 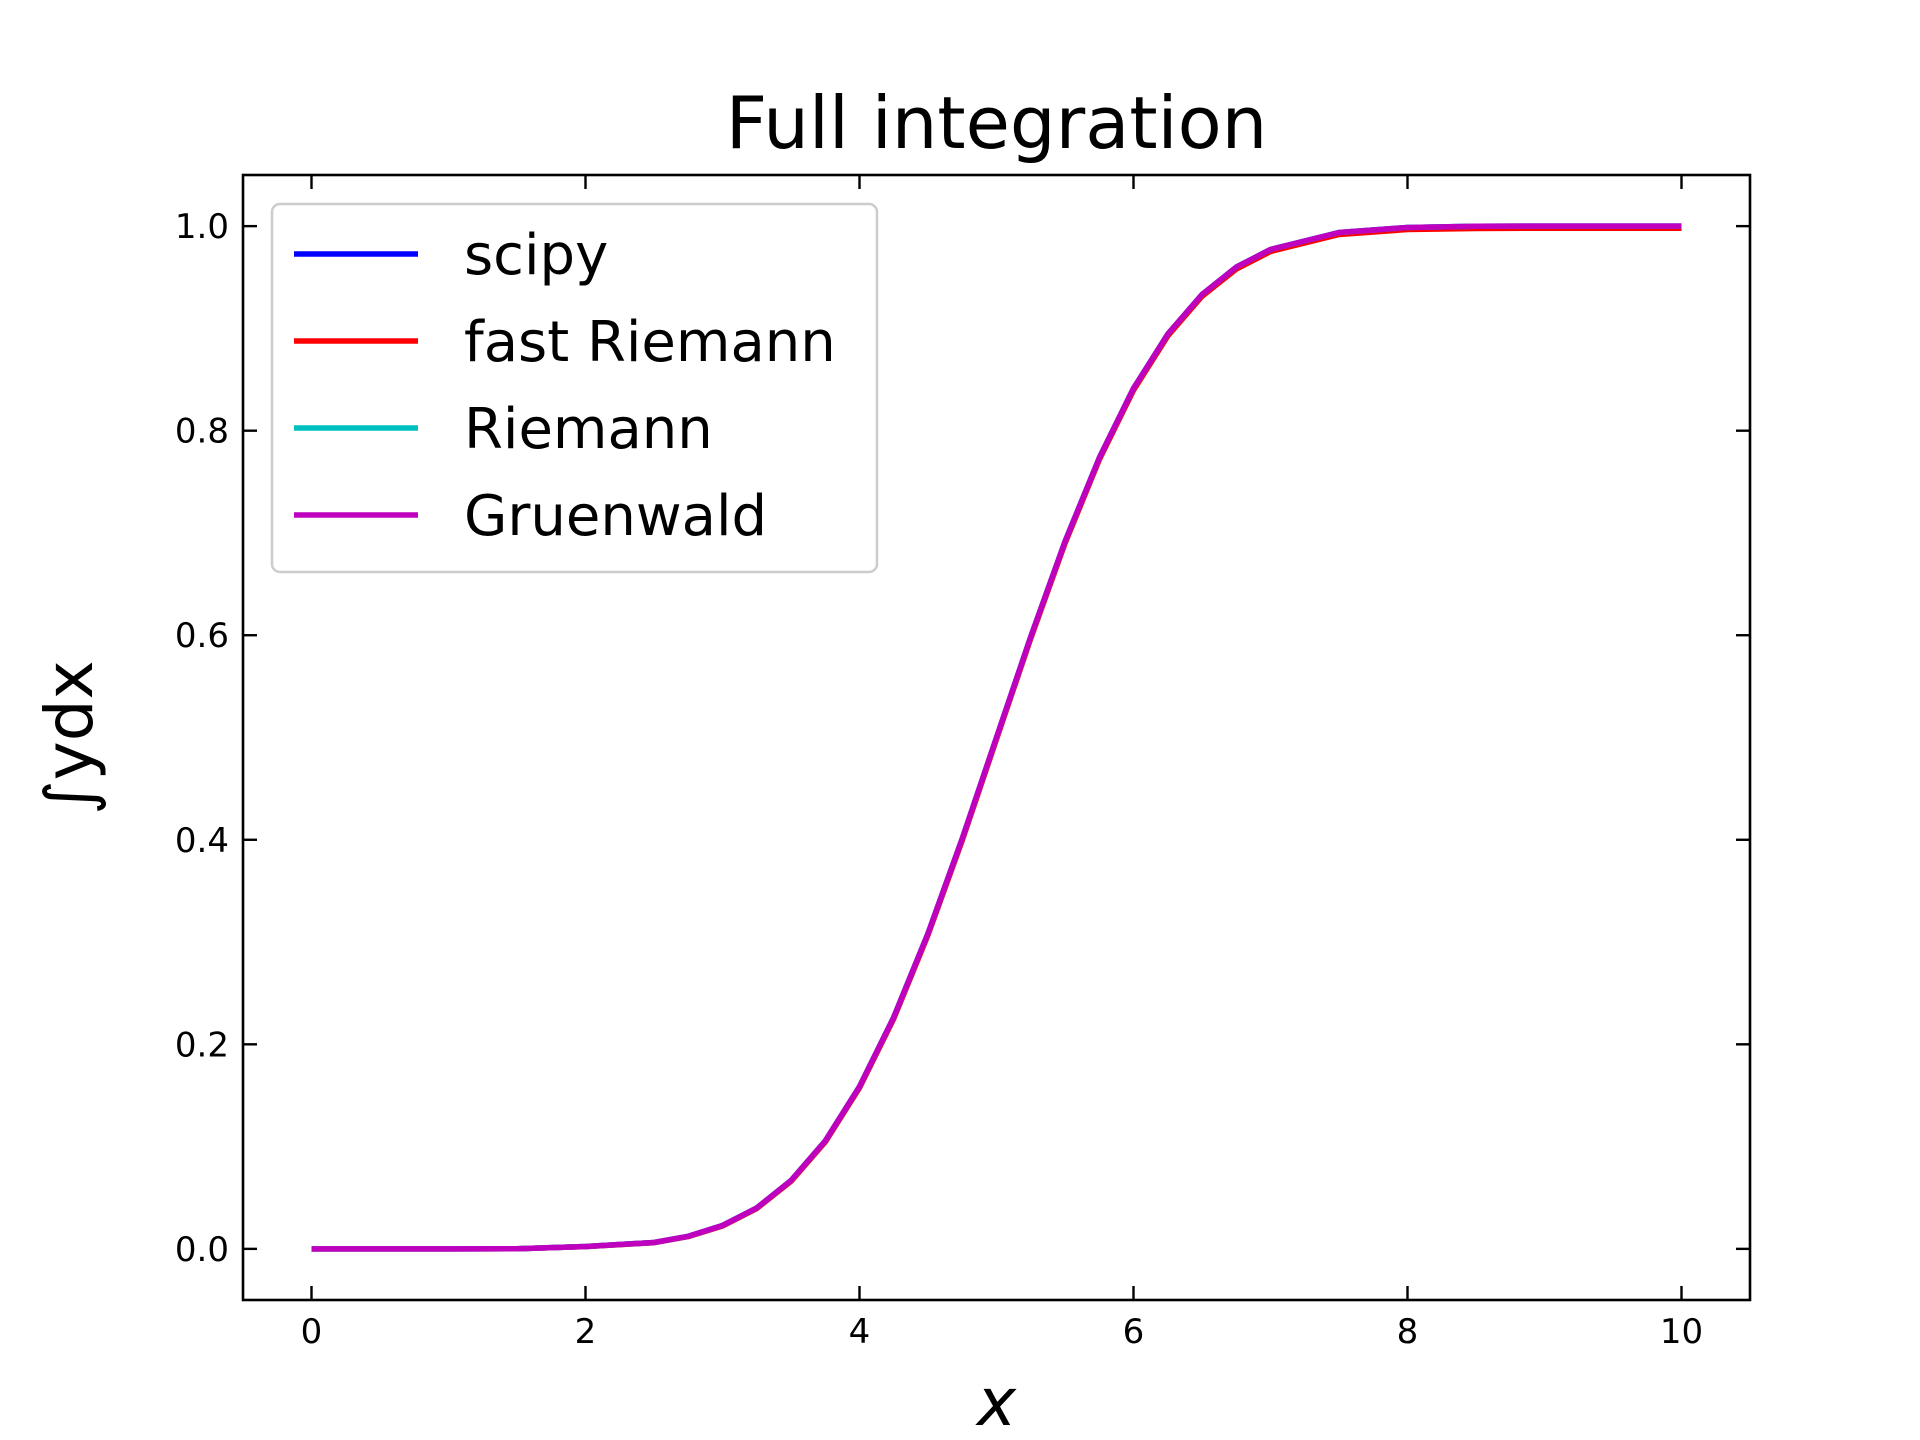 What do you see at coordinates (586, 1332) in the screenshot?
I see `x-tick-label: 2` at bounding box center [586, 1332].